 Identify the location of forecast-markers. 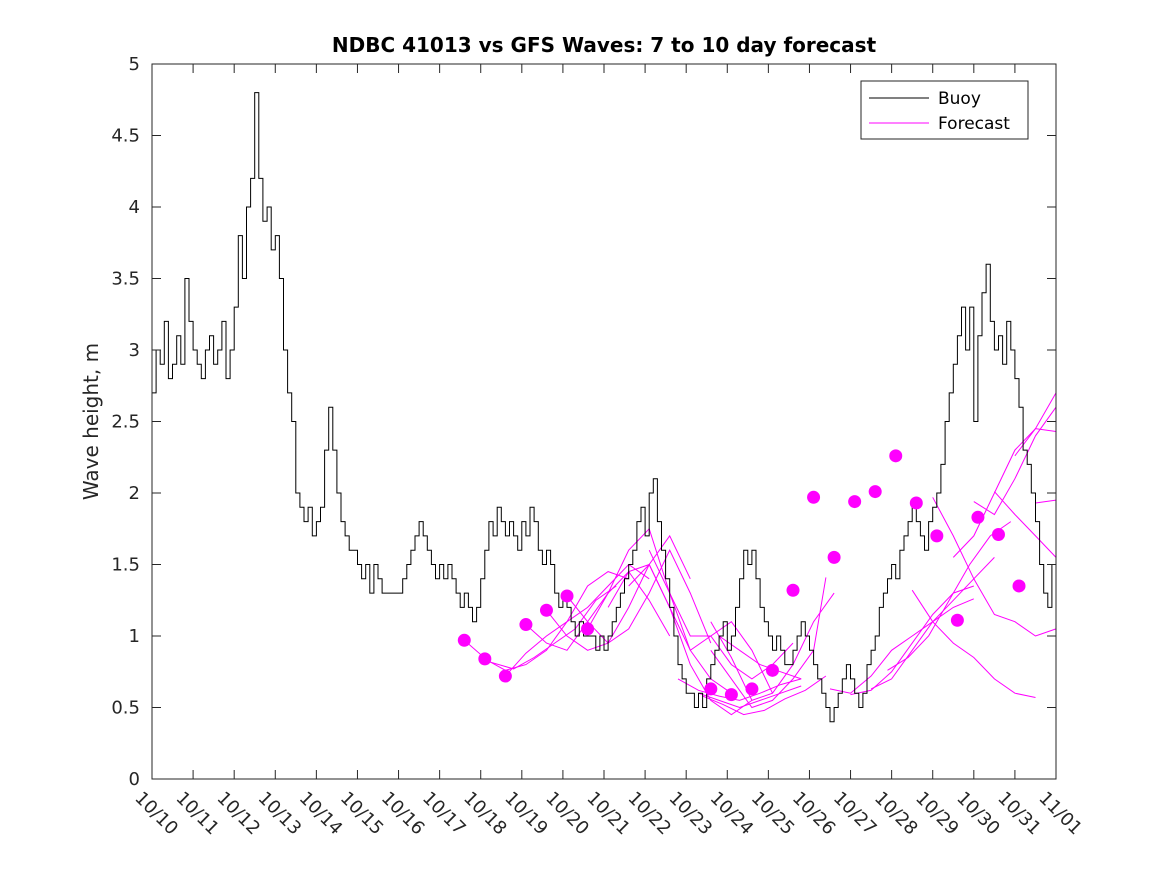
(741, 575).